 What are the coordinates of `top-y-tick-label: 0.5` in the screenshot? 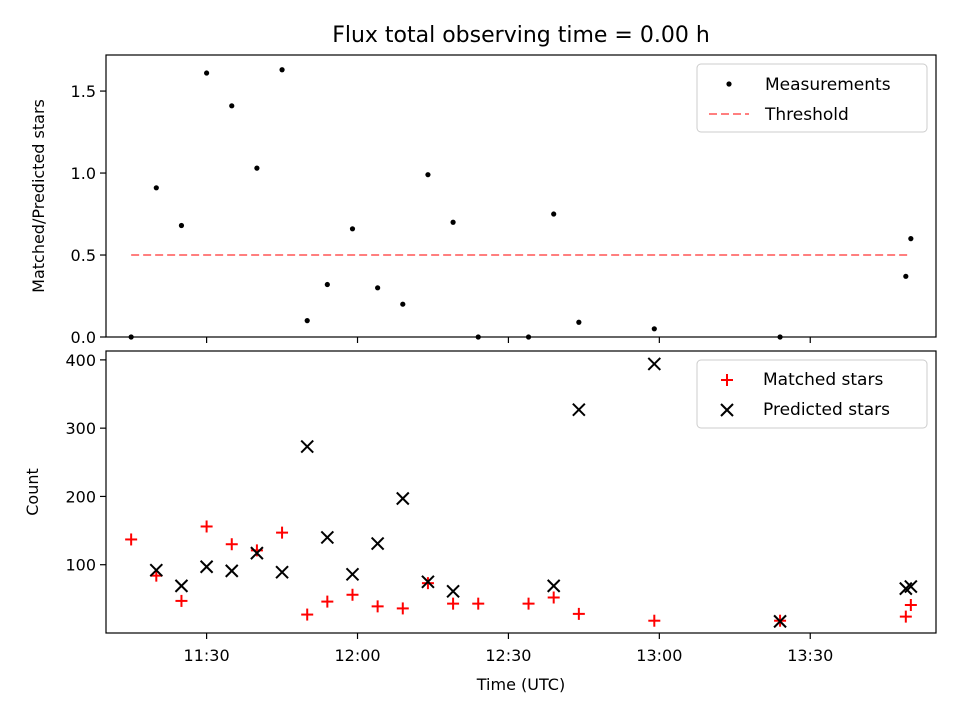 It's located at (83, 255).